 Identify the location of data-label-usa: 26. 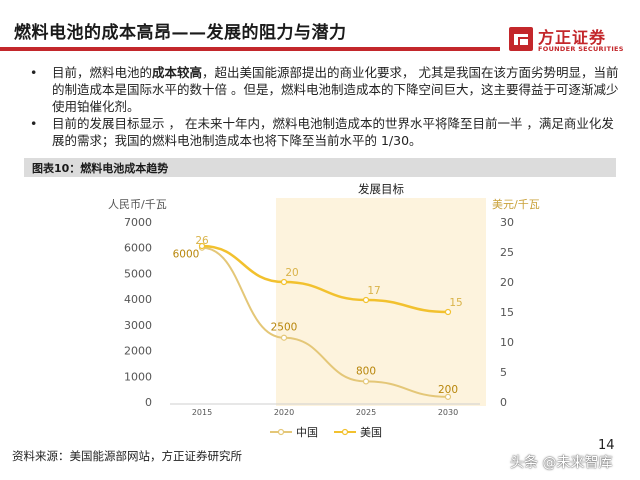
(202, 241).